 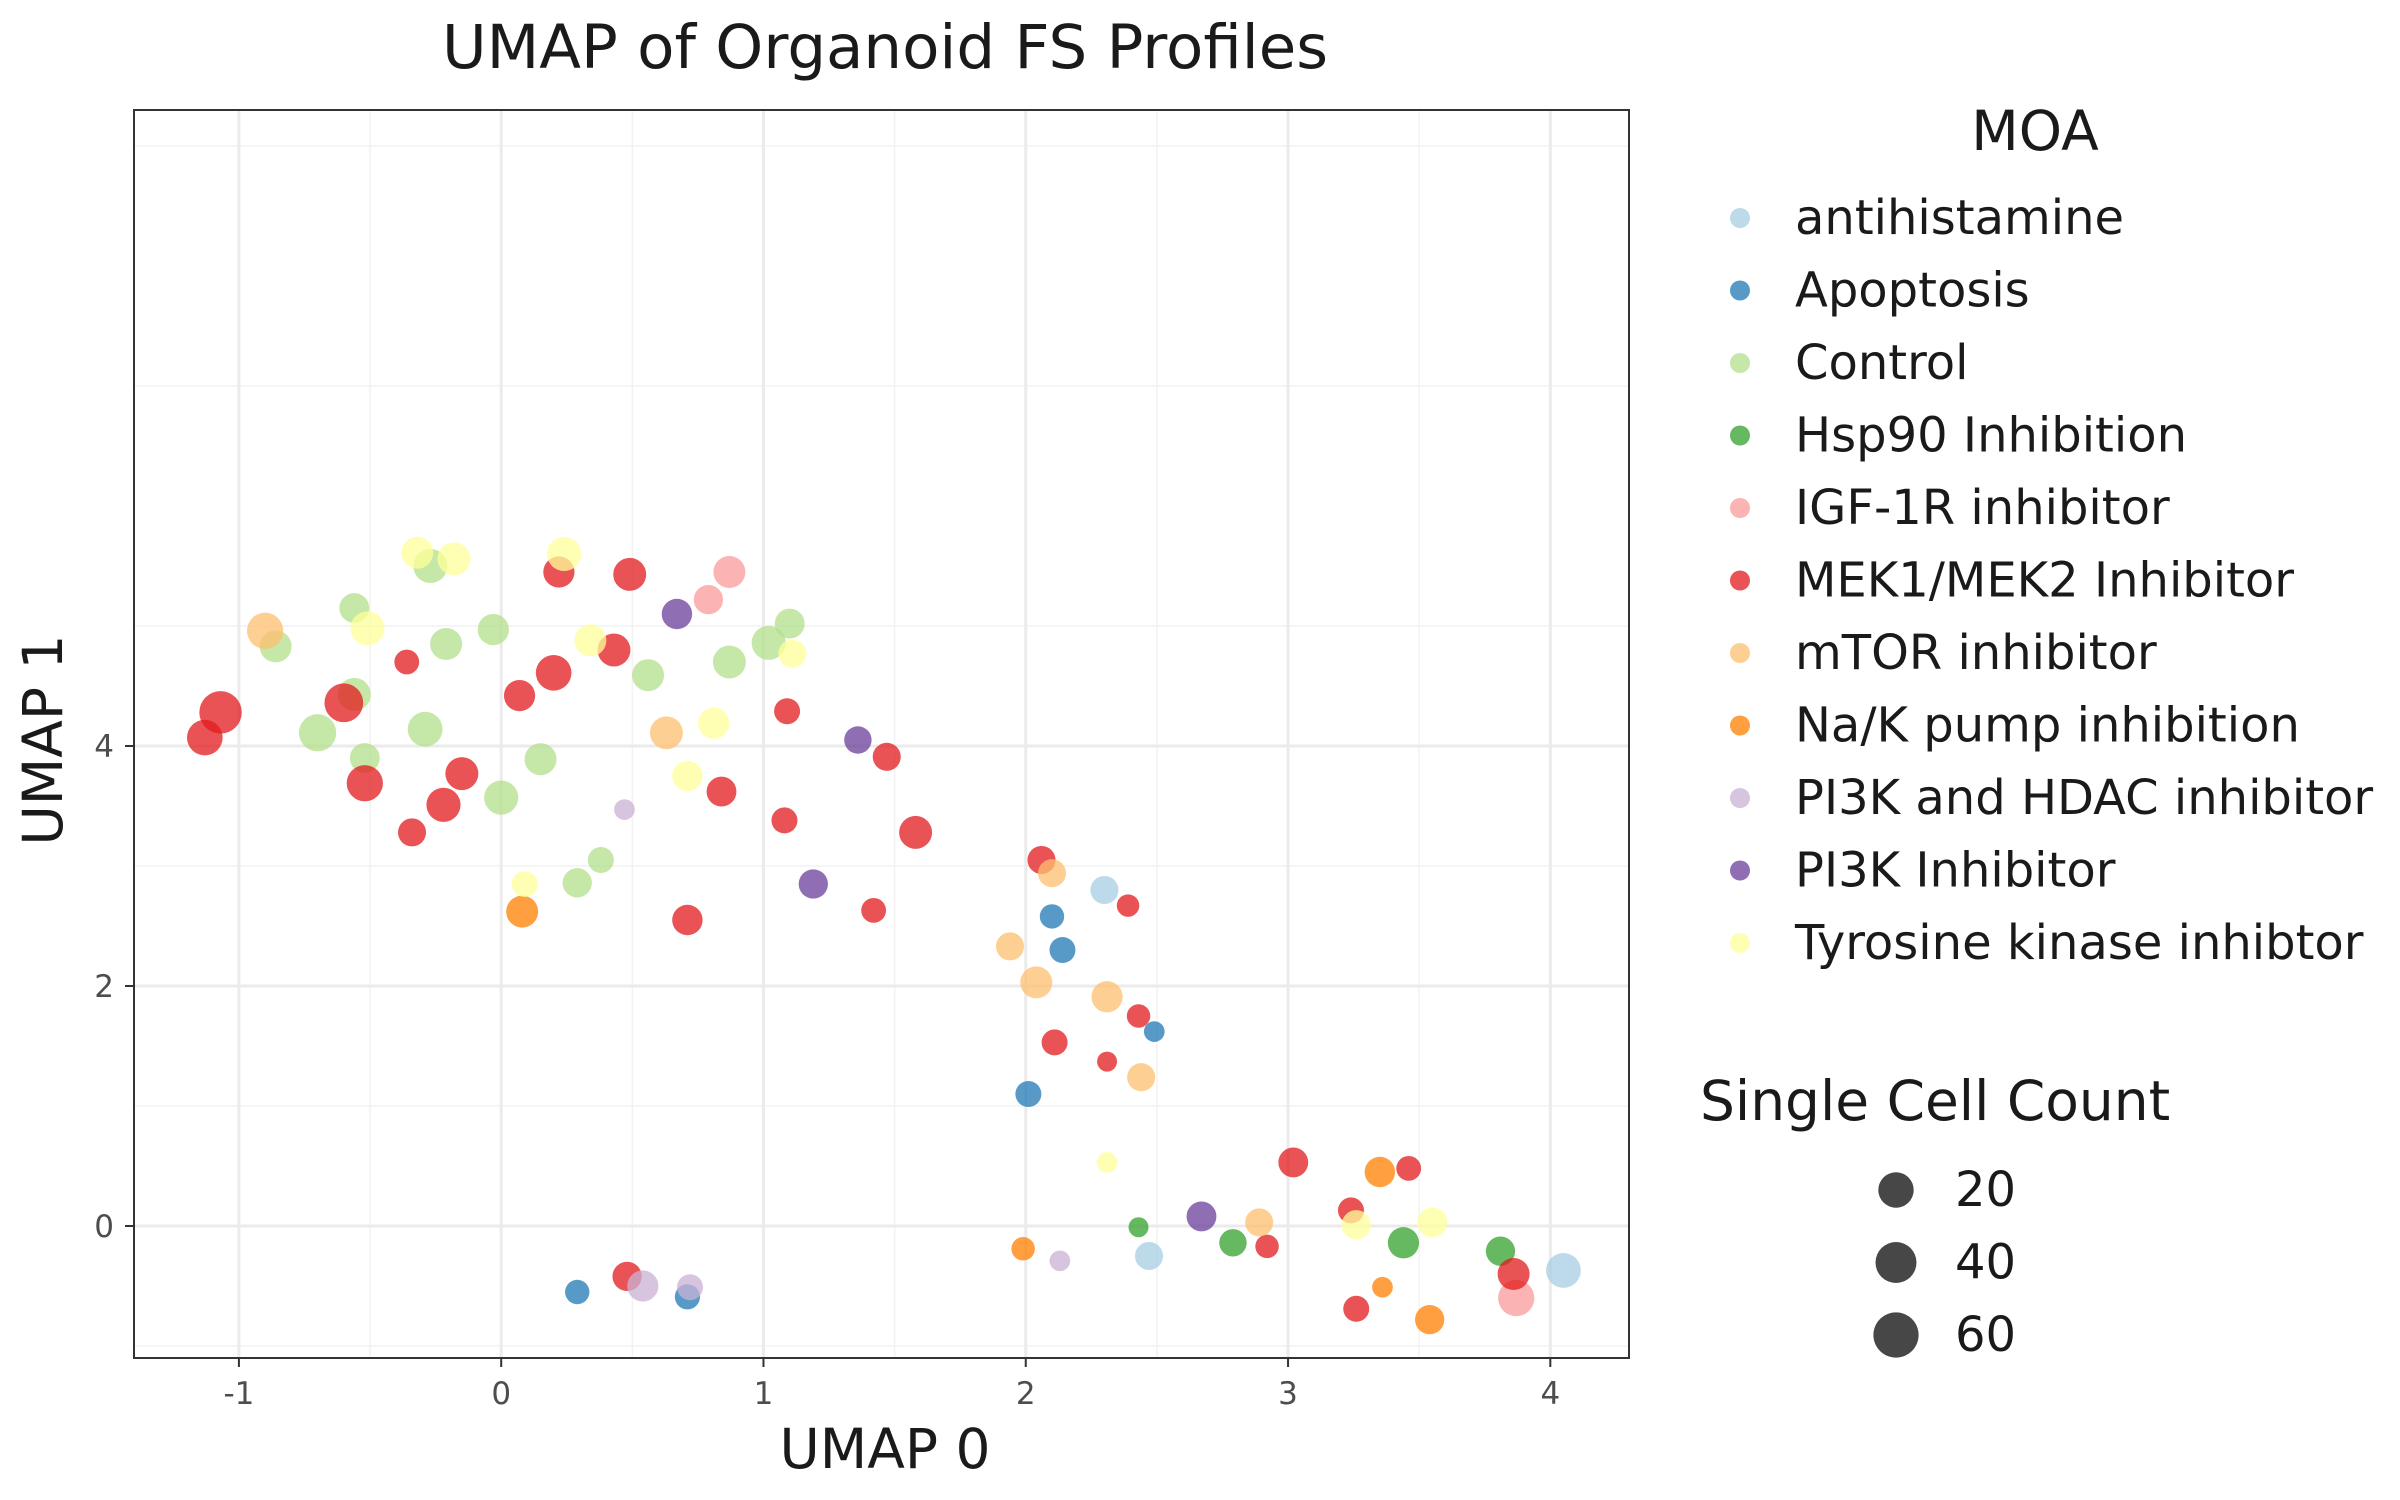 What do you see at coordinates (43, 740) in the screenshot?
I see `y-axis-title: UMAP 1` at bounding box center [43, 740].